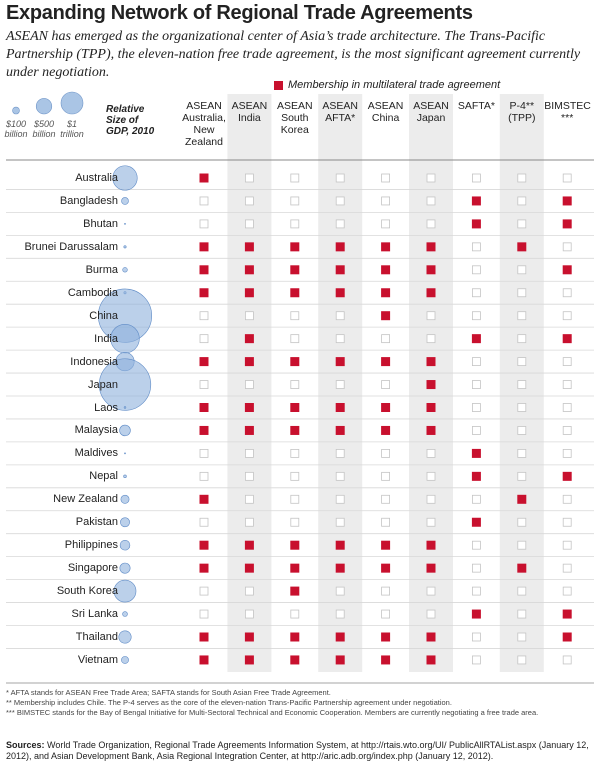  What do you see at coordinates (44, 129) in the screenshot?
I see `size-legend-label: $500 billion` at bounding box center [44, 129].